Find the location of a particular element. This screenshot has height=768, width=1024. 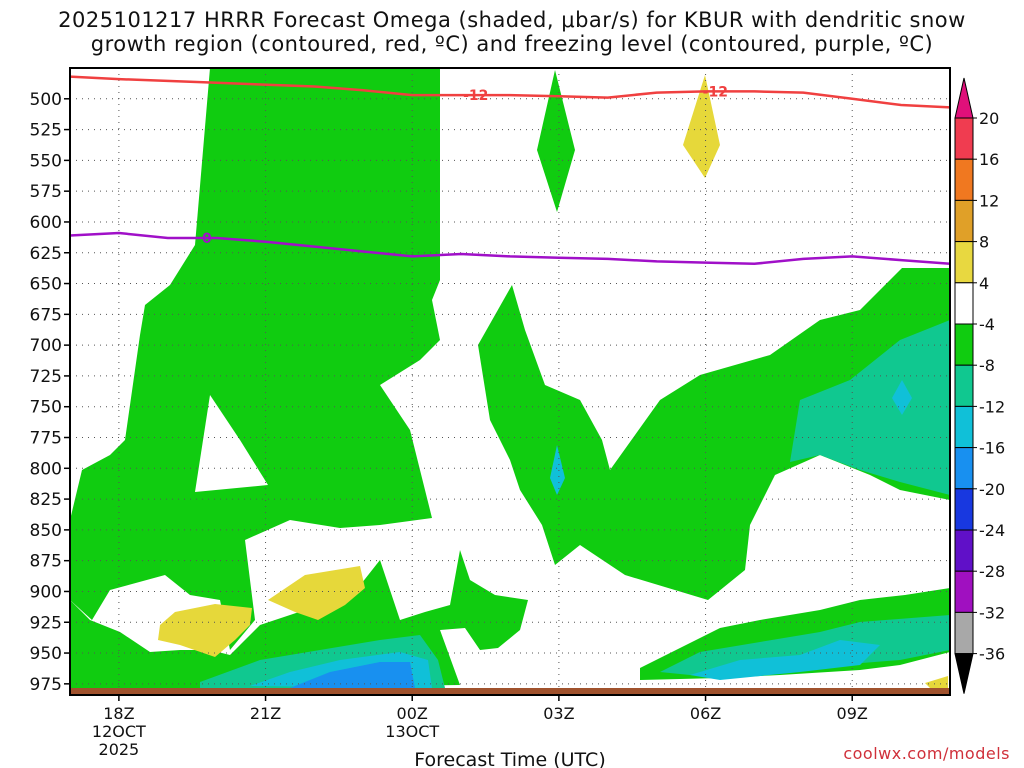

contour-label-1-0: 0 is located at coordinates (207, 239).